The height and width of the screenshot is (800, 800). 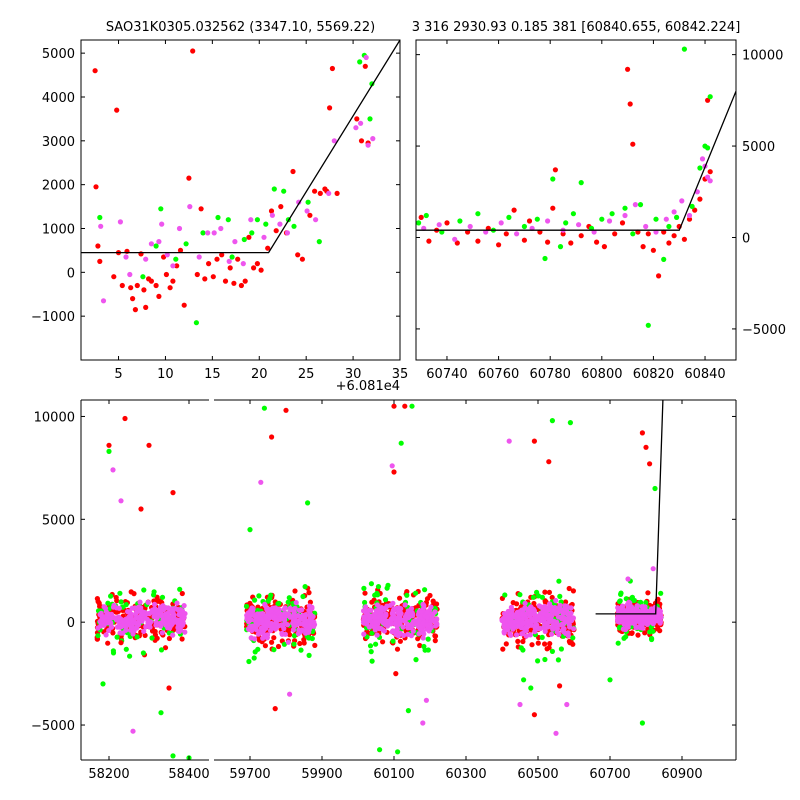 What do you see at coordinates (54, 417) in the screenshot?
I see `y-tick-label: 10000` at bounding box center [54, 417].